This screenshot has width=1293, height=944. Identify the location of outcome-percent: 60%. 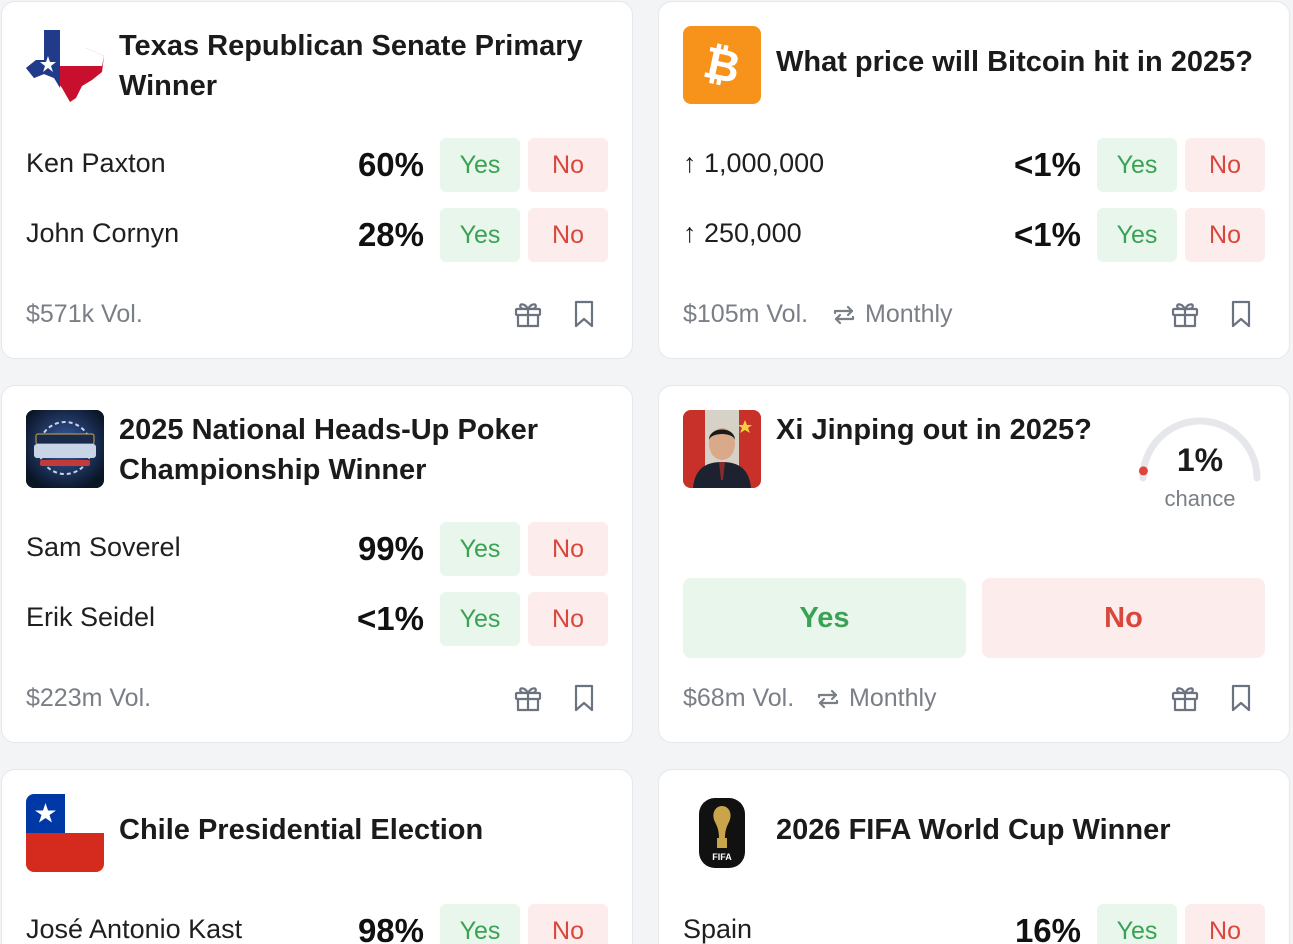
(390, 164).